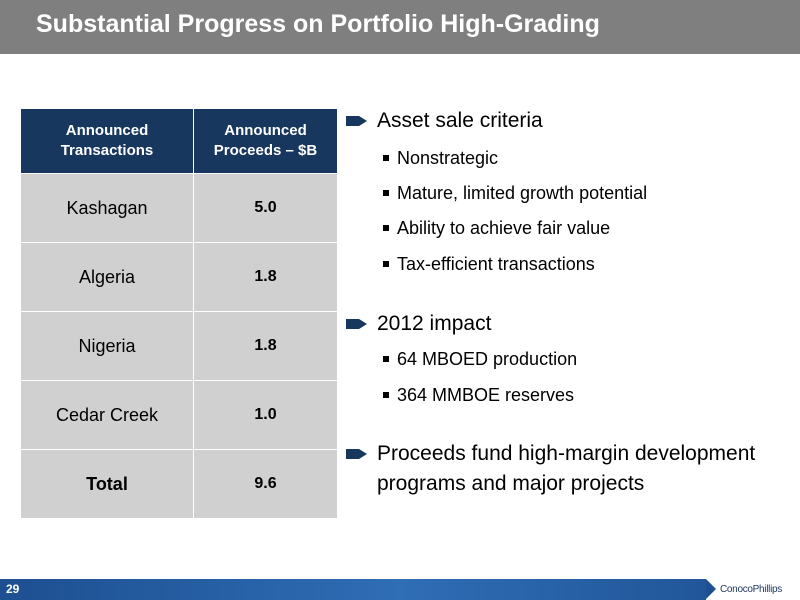 This screenshot has width=800, height=600. Describe the element at coordinates (265, 150) in the screenshot. I see `header-proceeds-line2: Proceeds – $B` at that location.